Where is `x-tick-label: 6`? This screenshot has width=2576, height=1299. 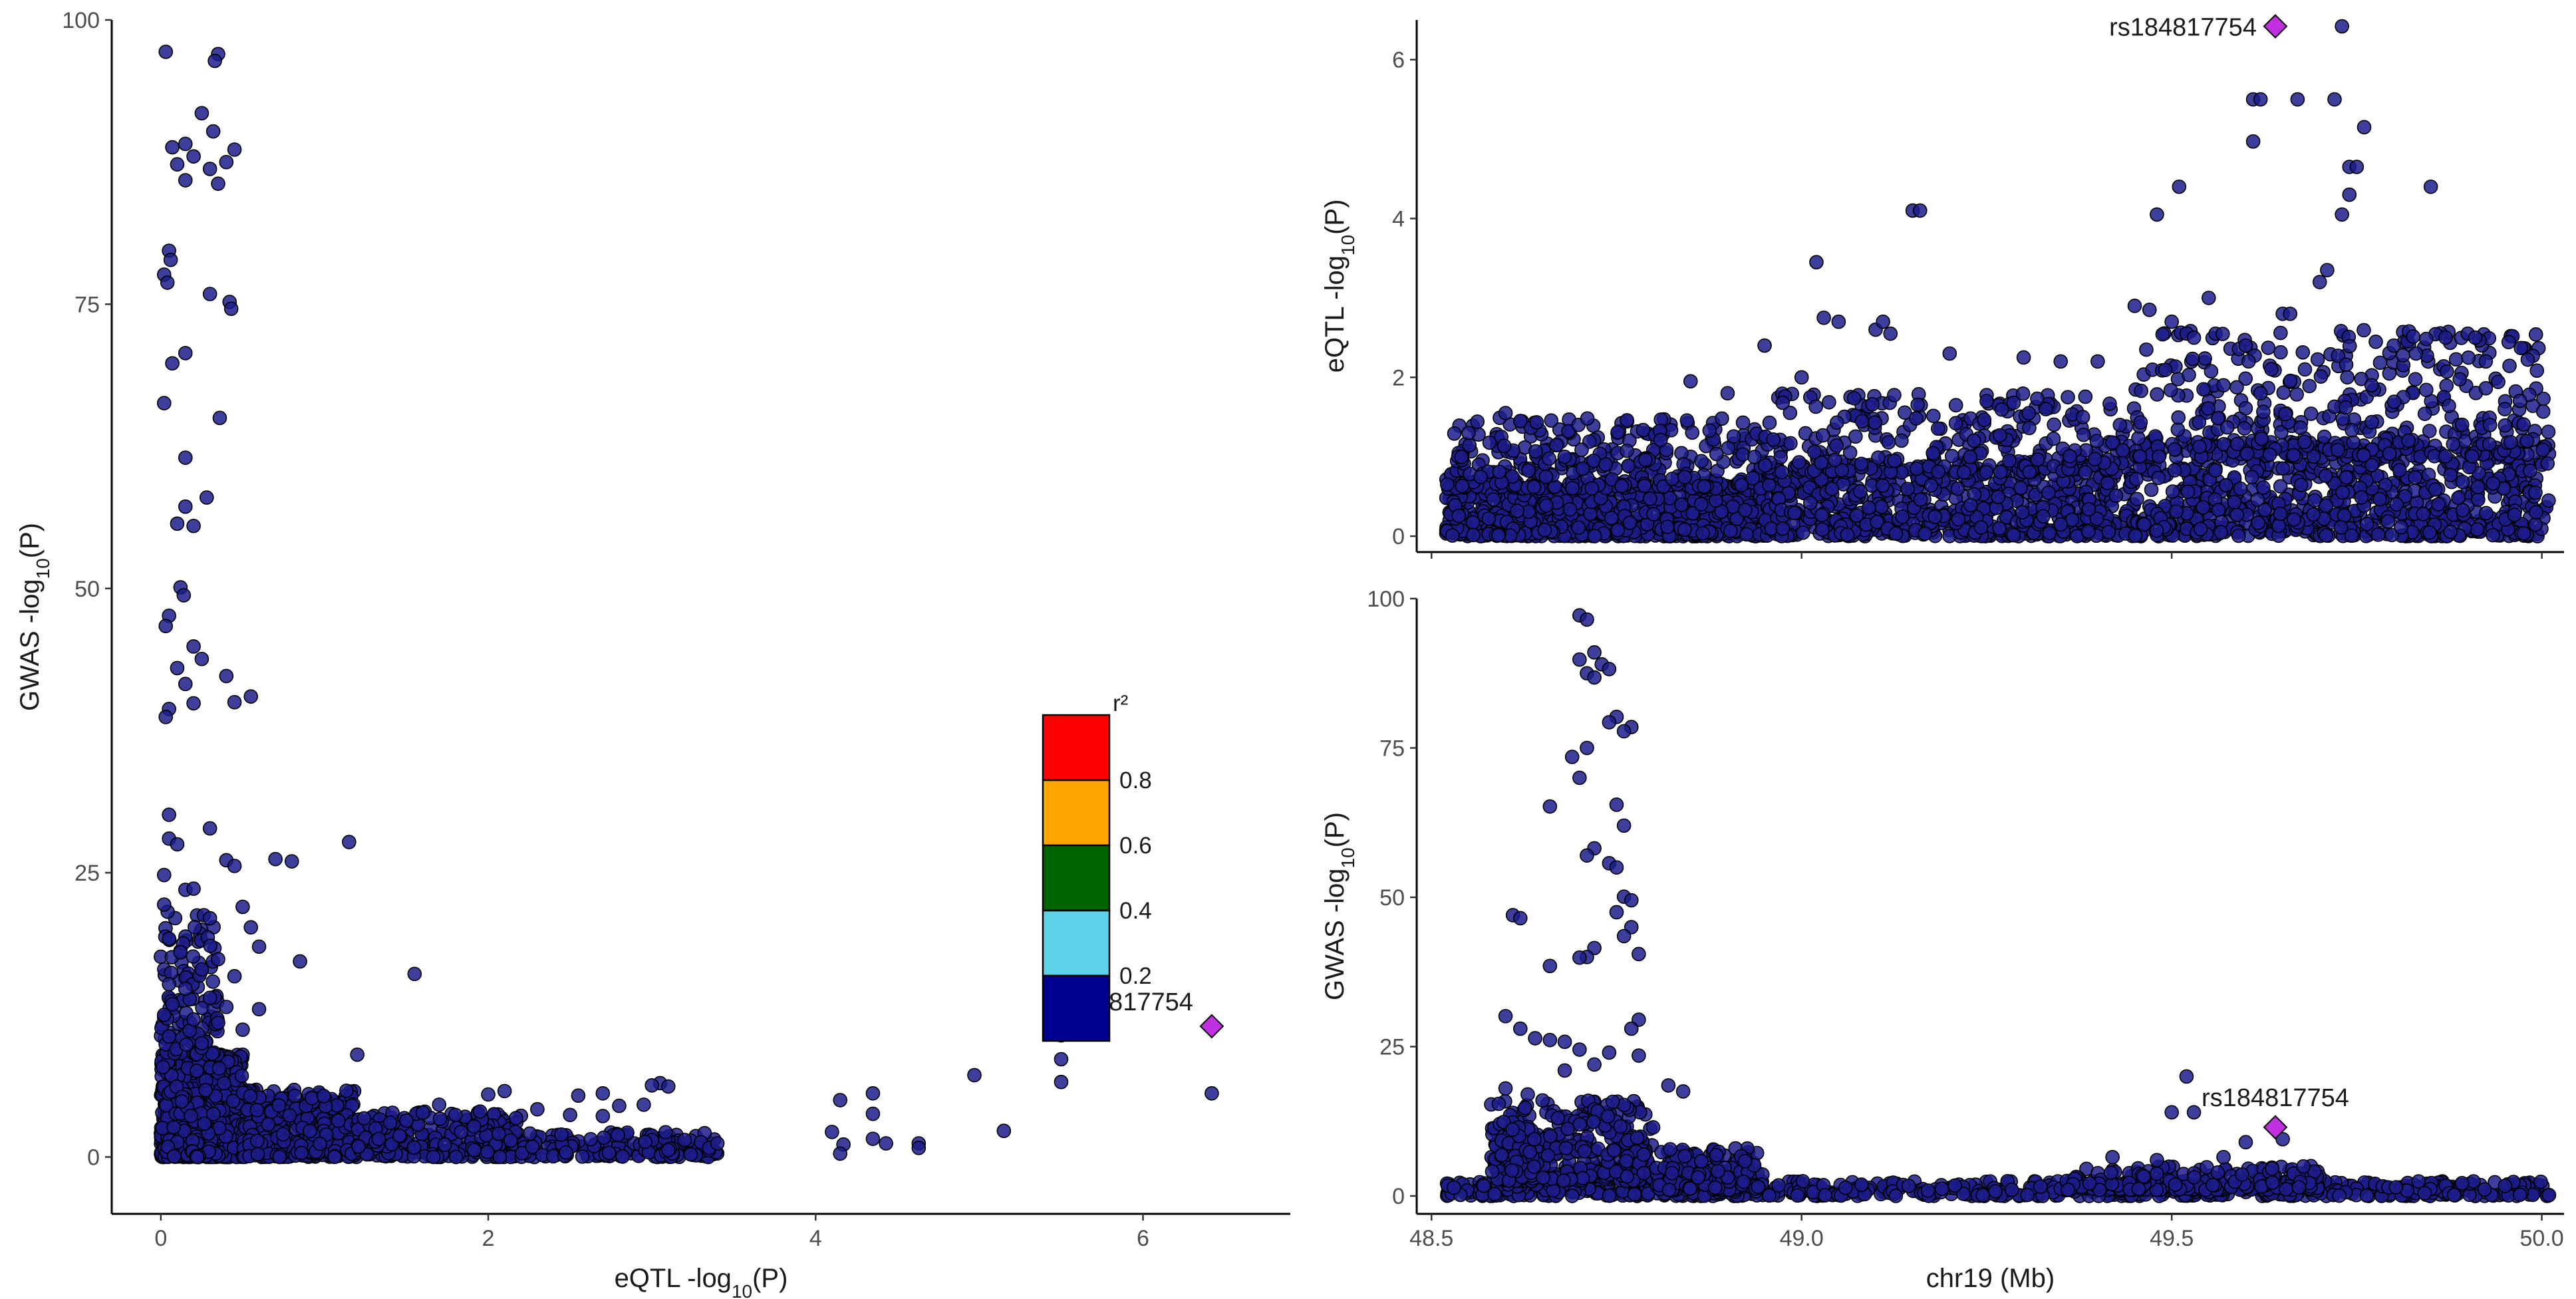 x-tick-label: 6 is located at coordinates (1143, 1238).